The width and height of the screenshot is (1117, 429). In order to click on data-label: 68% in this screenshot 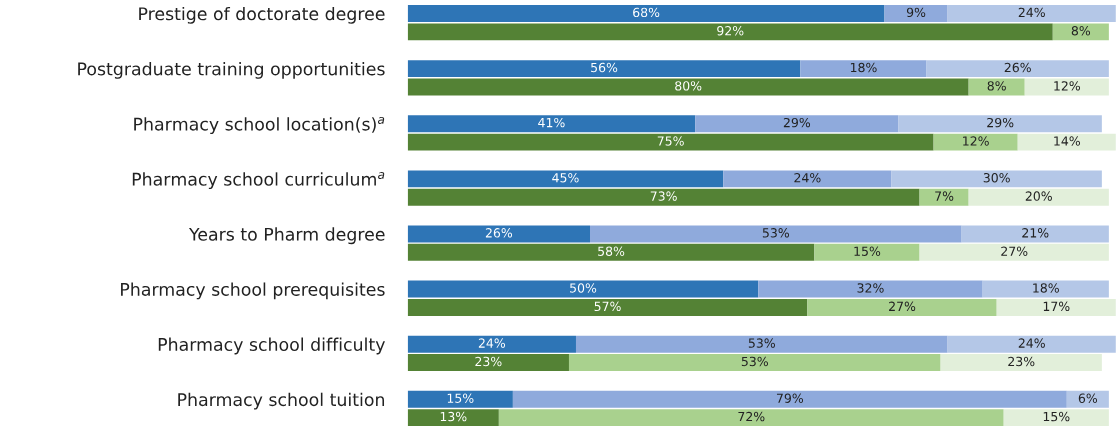, I will do `click(646, 12)`.